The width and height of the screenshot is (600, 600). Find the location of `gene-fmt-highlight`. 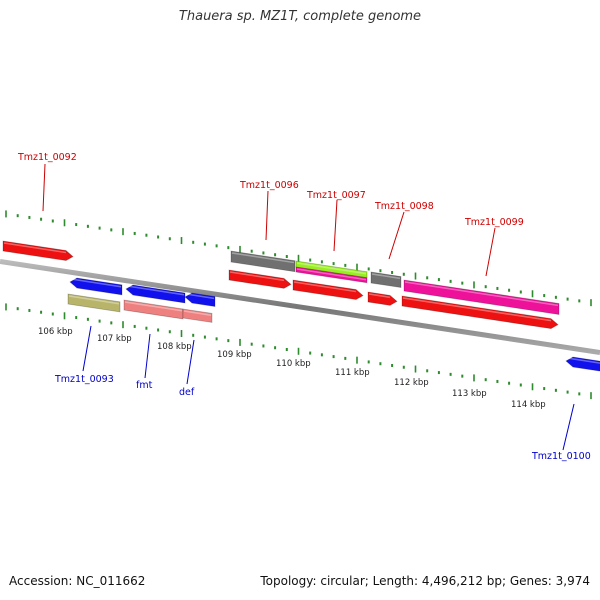

gene-fmt-highlight is located at coordinates (155, 290).